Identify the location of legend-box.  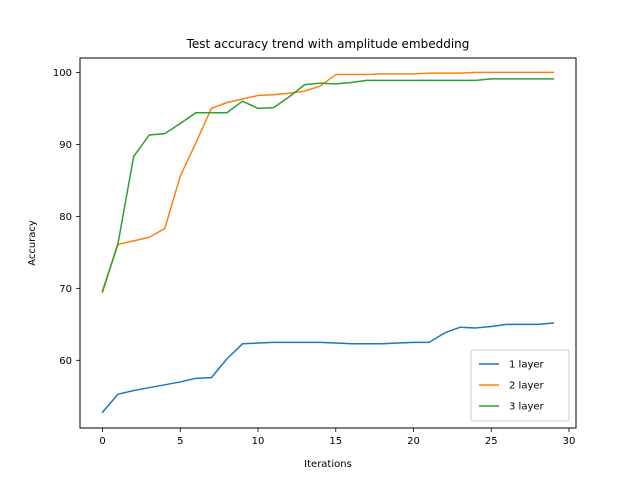
(520, 385).